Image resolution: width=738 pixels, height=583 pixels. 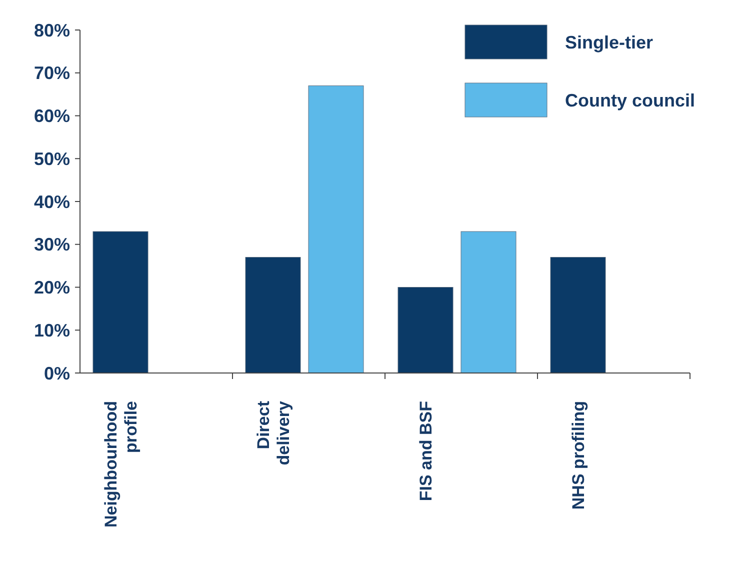 I want to click on x-tick-label: NHS profiling, so click(x=578, y=455).